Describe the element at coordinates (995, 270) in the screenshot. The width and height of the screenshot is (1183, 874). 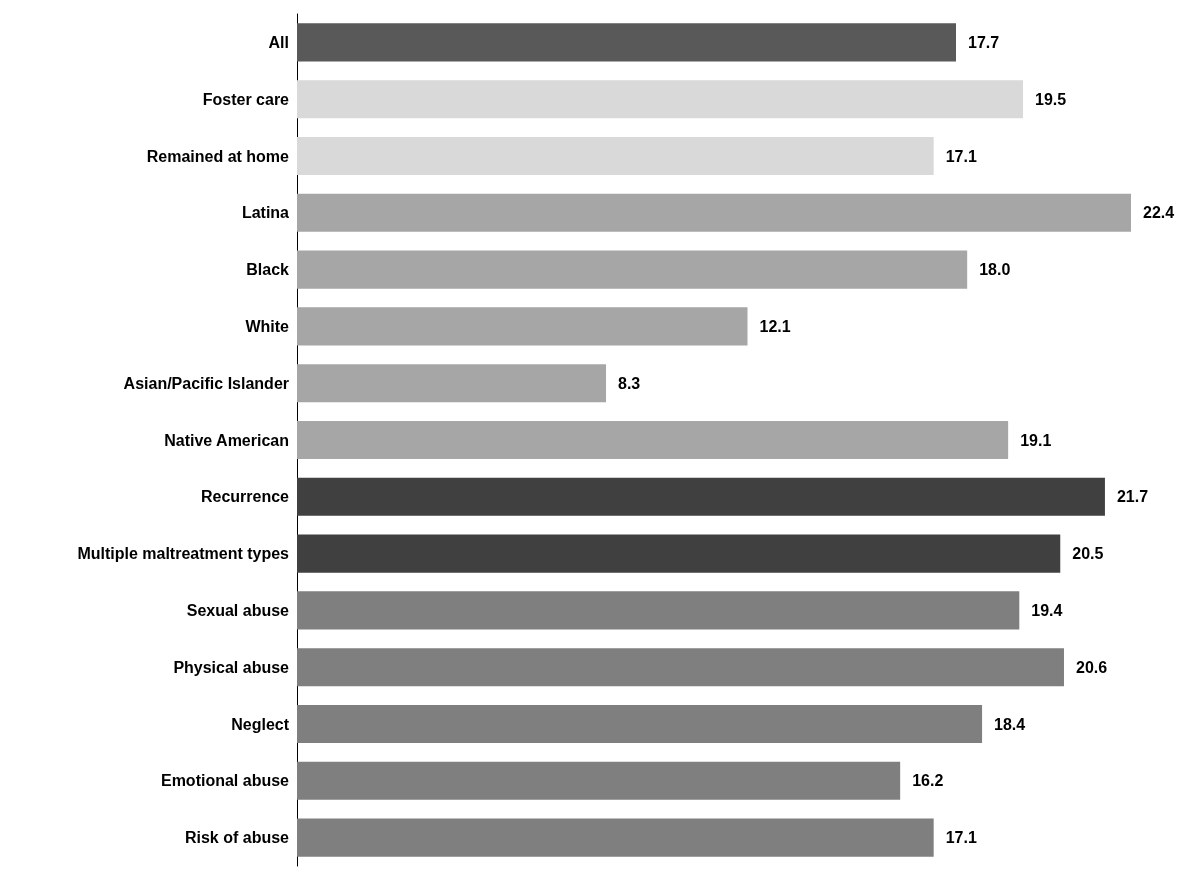
I see `data-label: 18.0` at that location.